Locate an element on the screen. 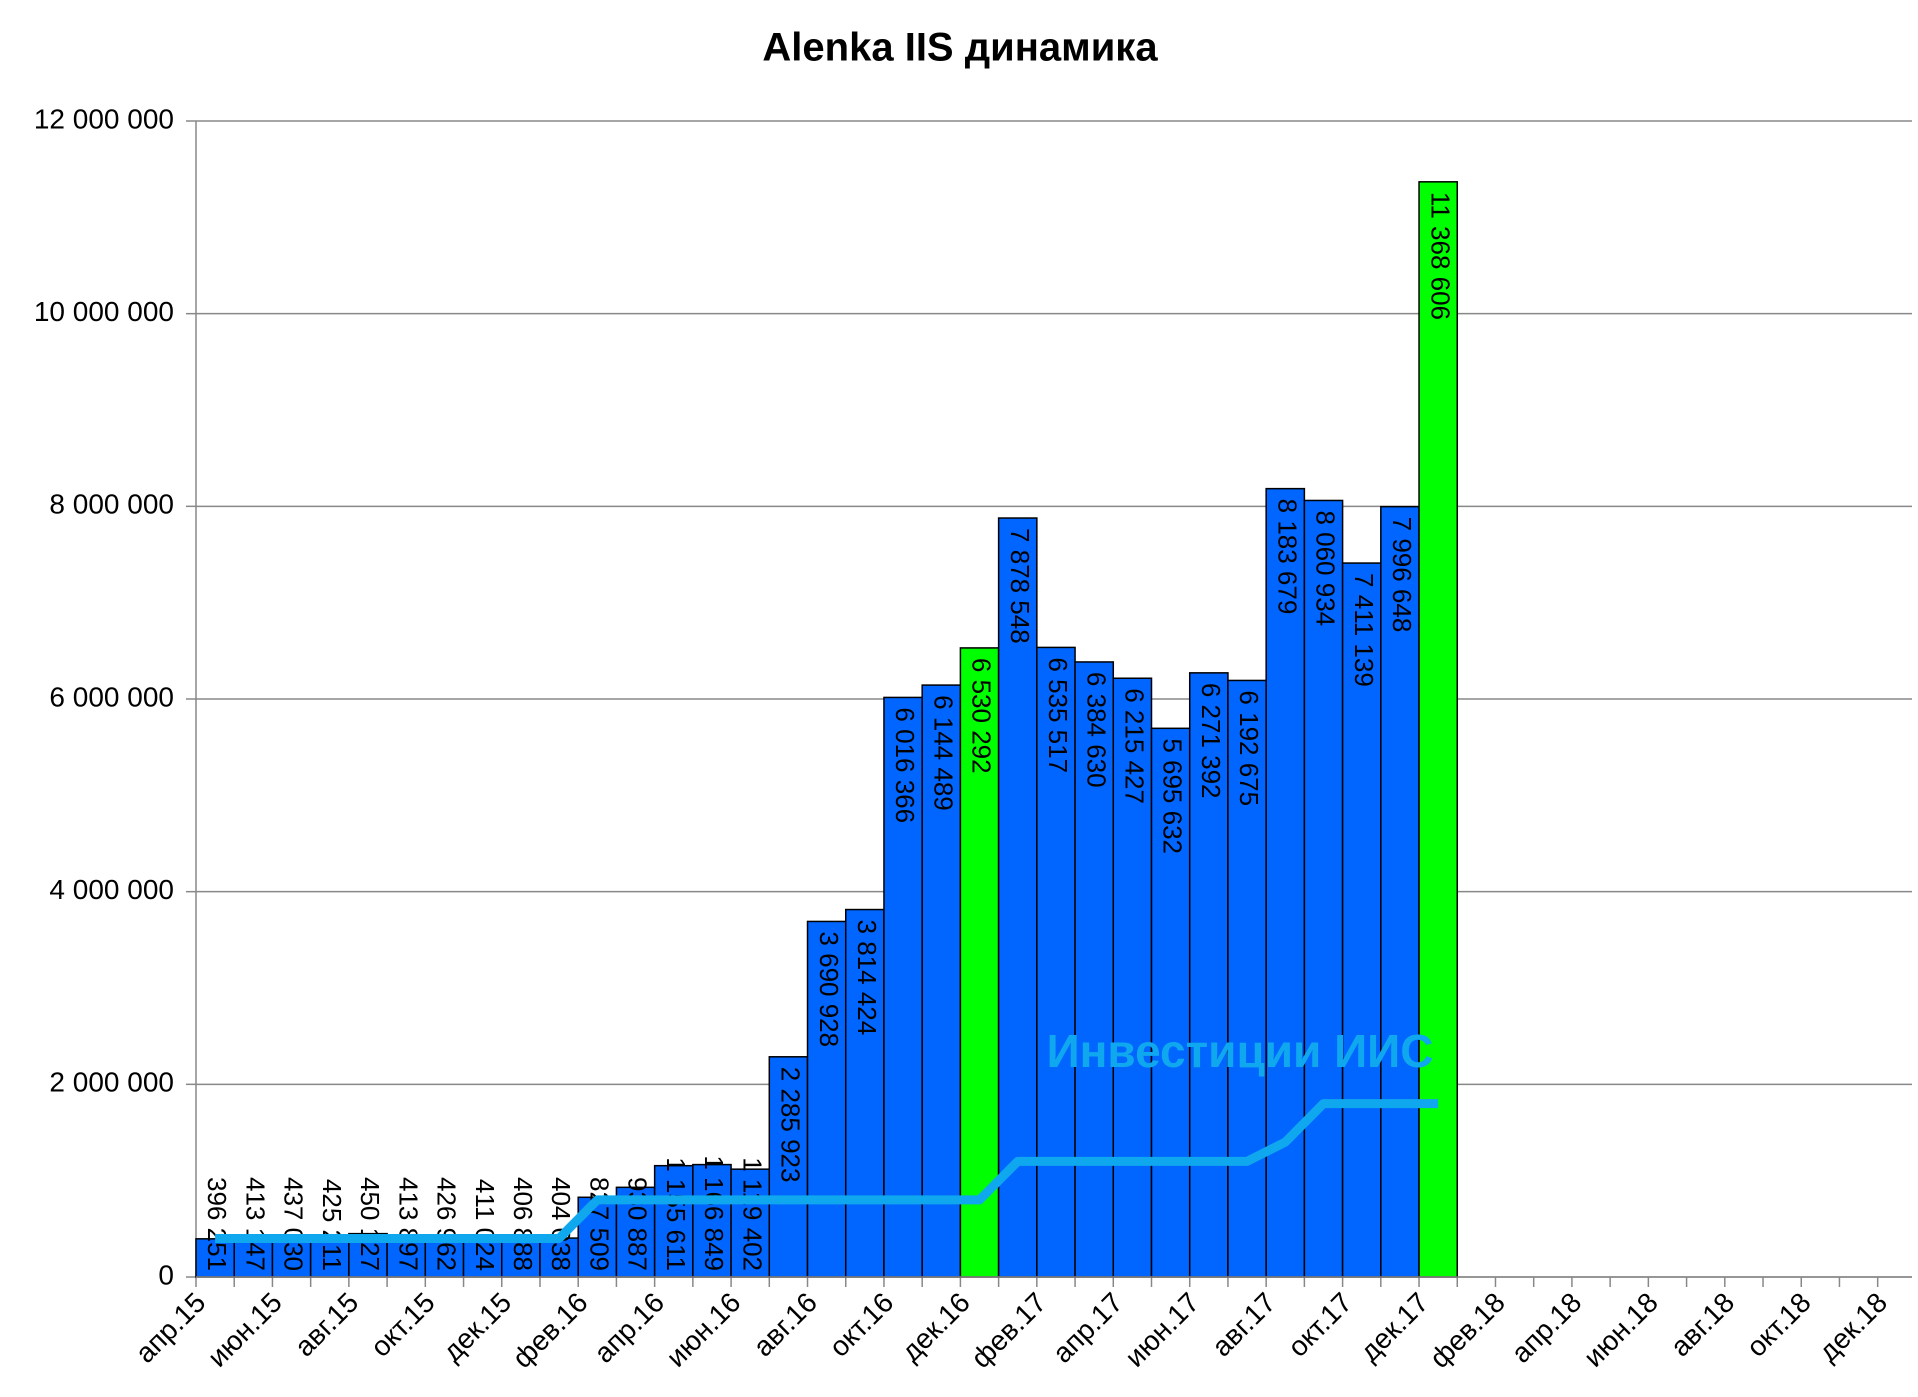 The image size is (1918, 1397). x-tick-label: дек.15 is located at coordinates (477, 1327).